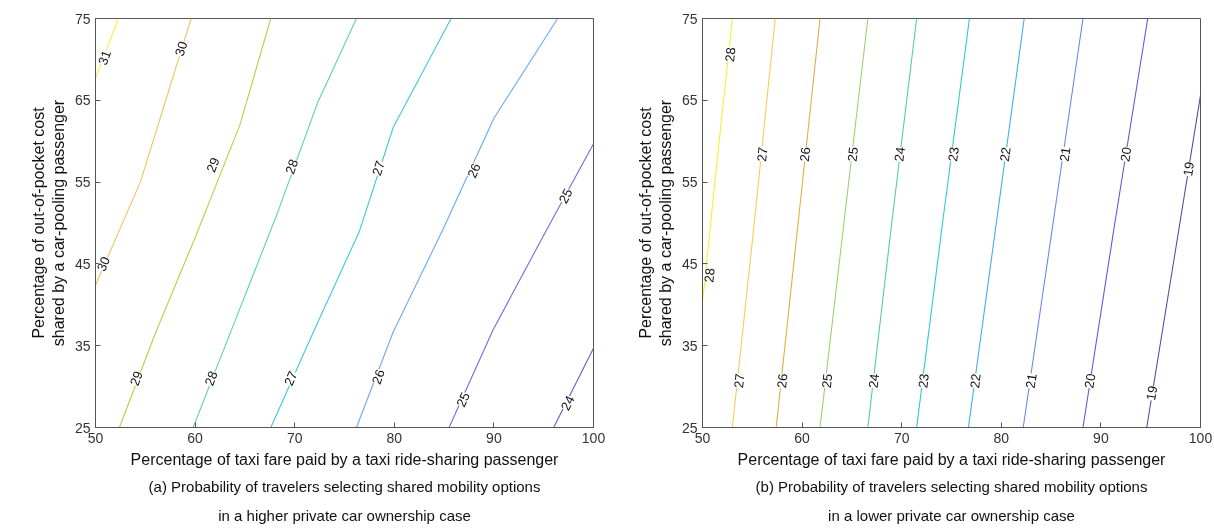 The image size is (1214, 528). What do you see at coordinates (951, 515) in the screenshot?
I see `text: in a lower private car ownership case` at bounding box center [951, 515].